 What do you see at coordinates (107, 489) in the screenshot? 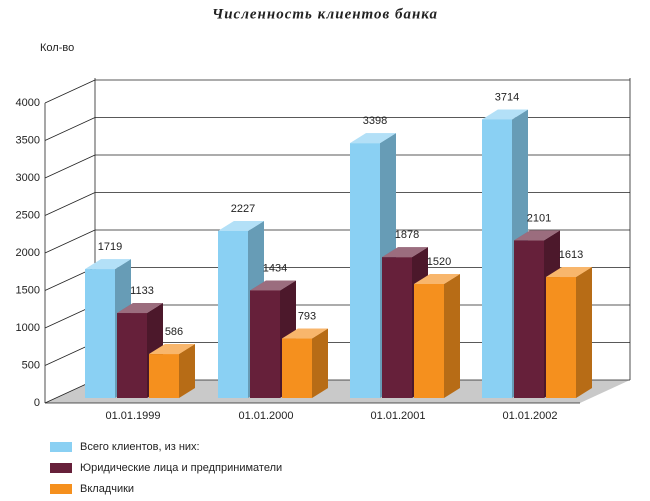
I see `legend-label: Вкладчики` at bounding box center [107, 489].